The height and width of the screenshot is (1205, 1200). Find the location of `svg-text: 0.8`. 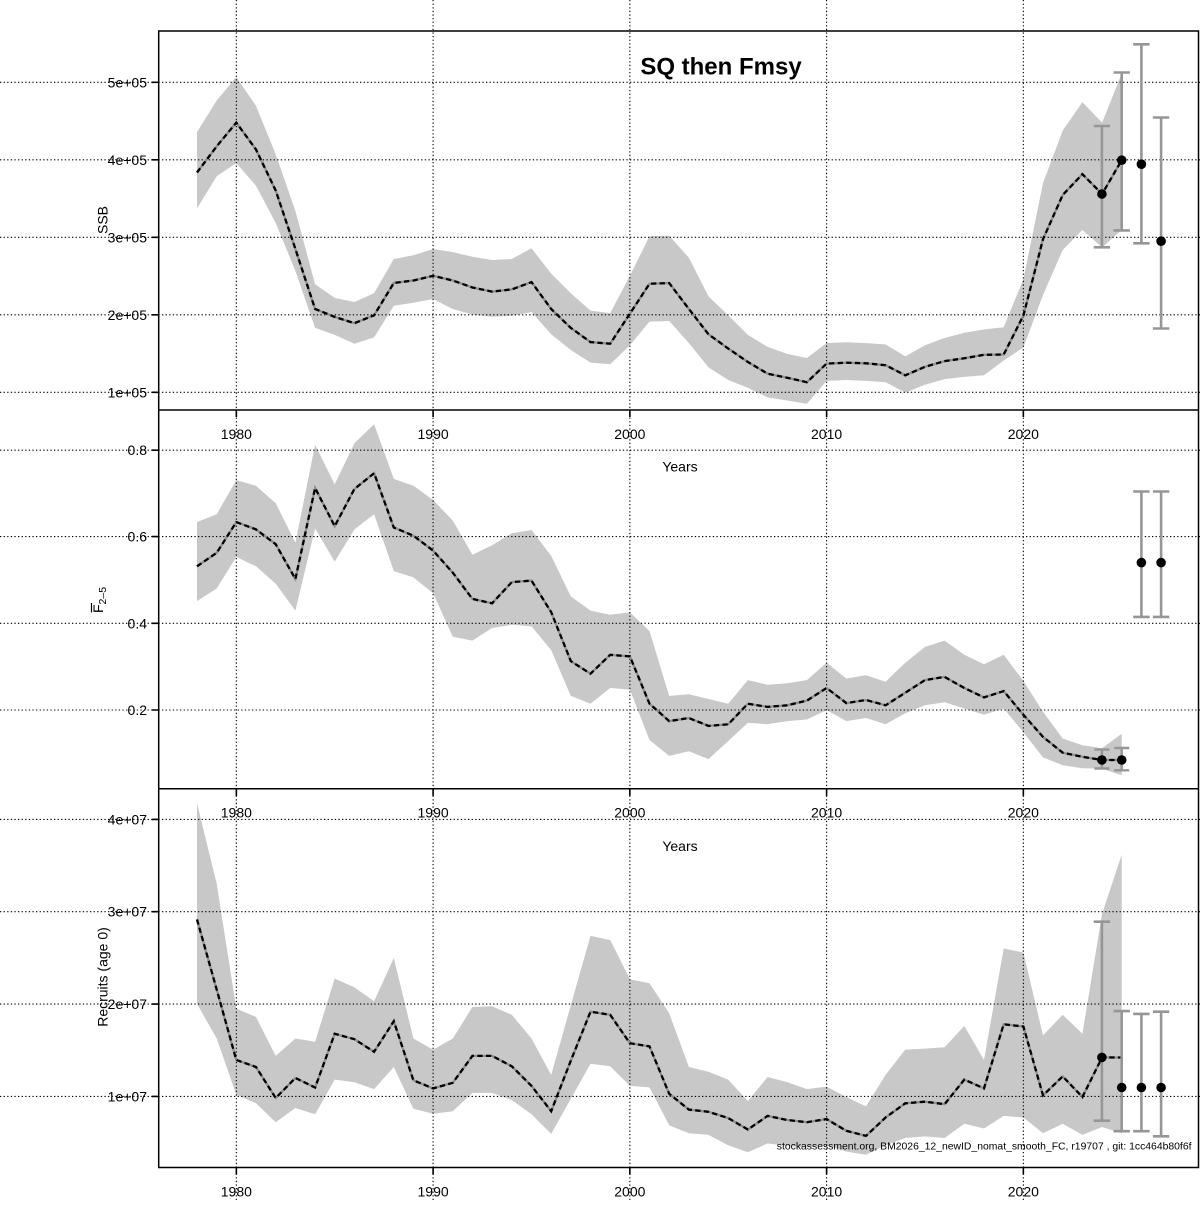

svg-text: 0.8 is located at coordinates (138, 450).